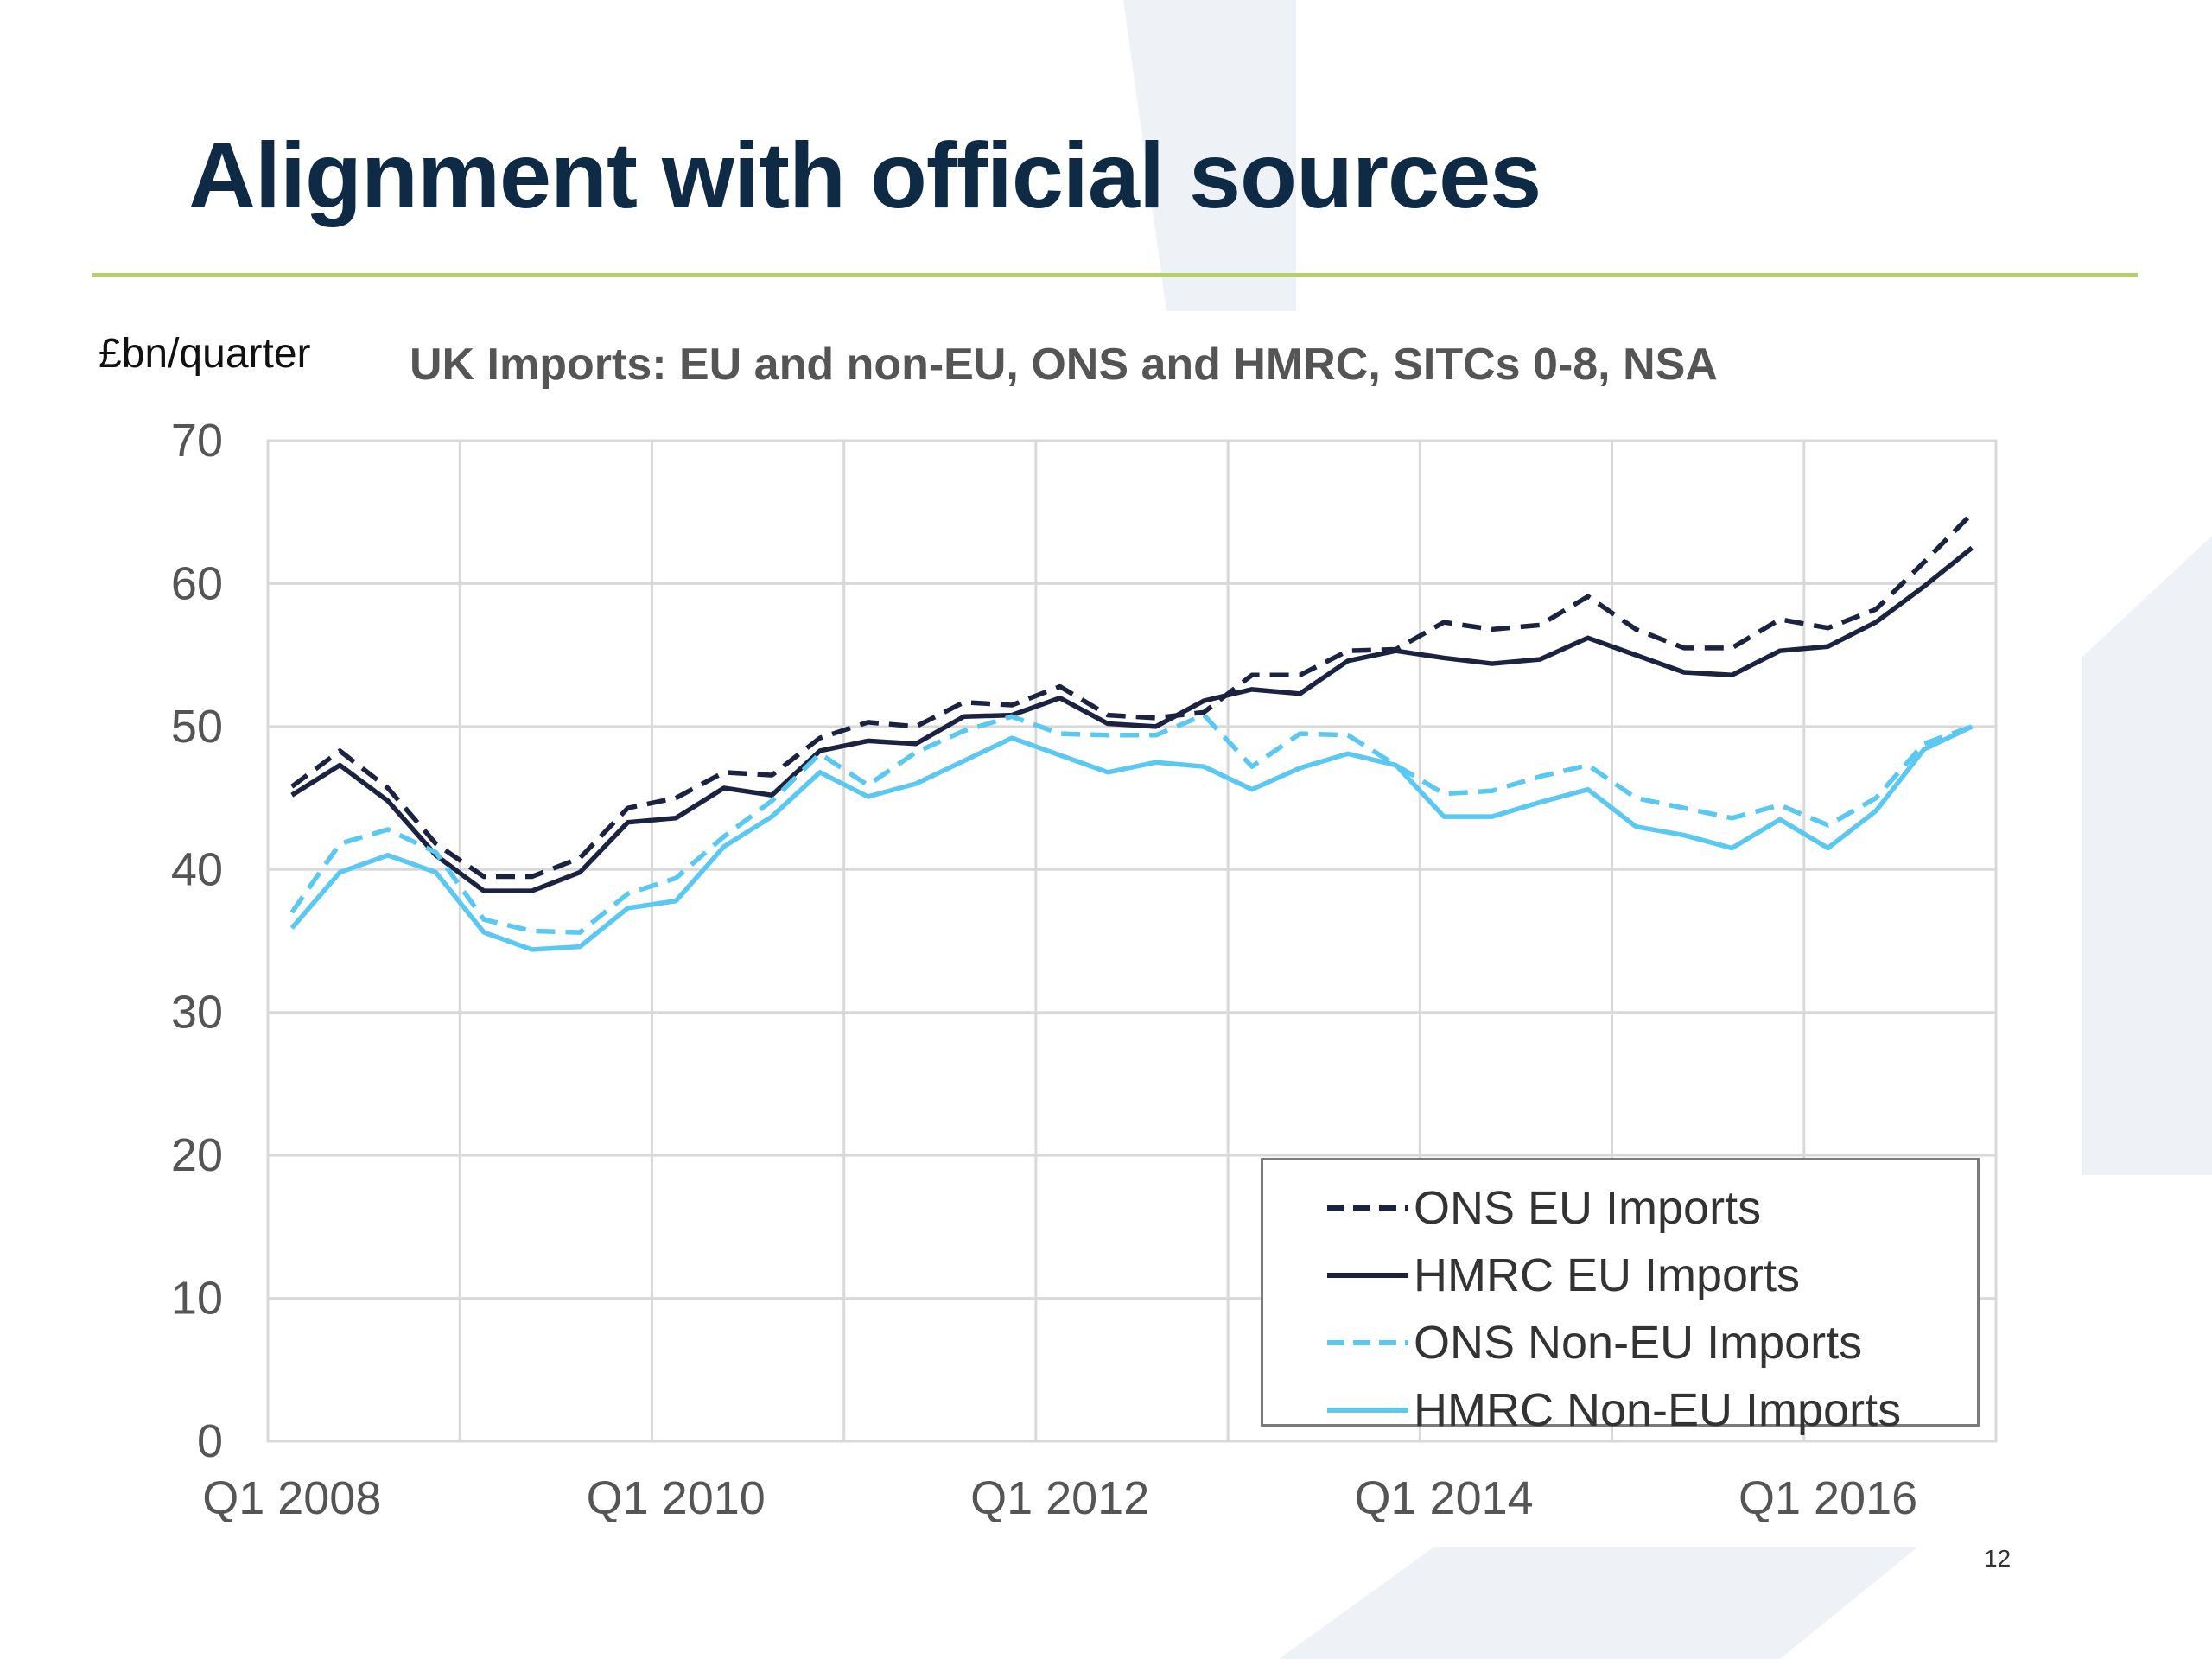  I want to click on x-tick-label: Q1 2008, so click(291, 1498).